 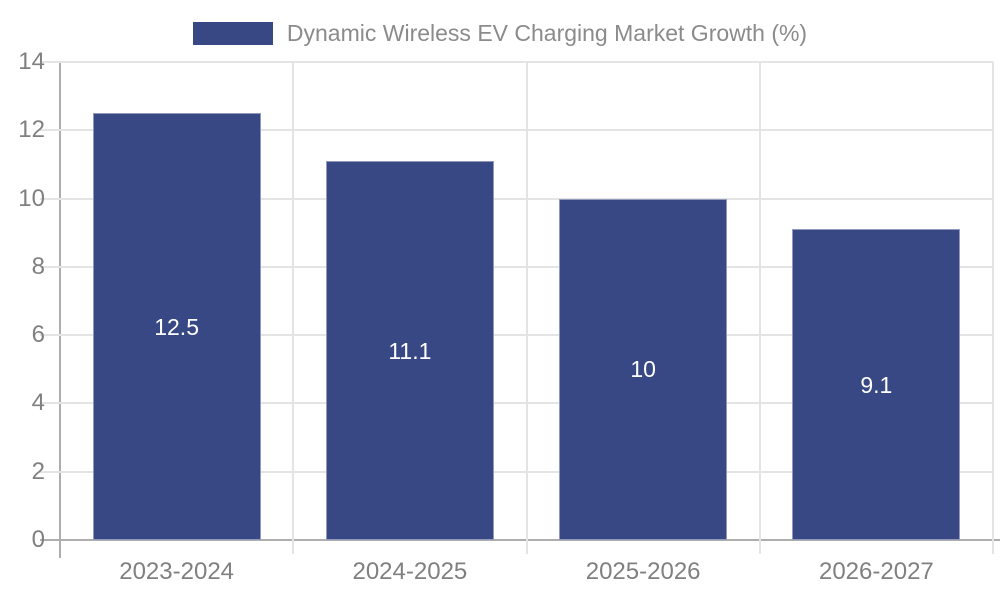 I want to click on y-tick-label: 14, so click(x=31, y=61).